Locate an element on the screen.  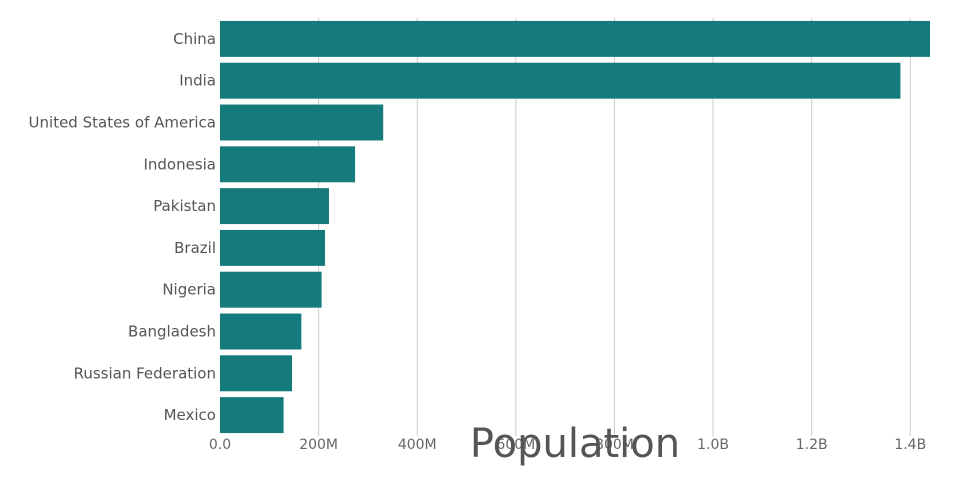
category-label: United States of America is located at coordinates (122, 123).